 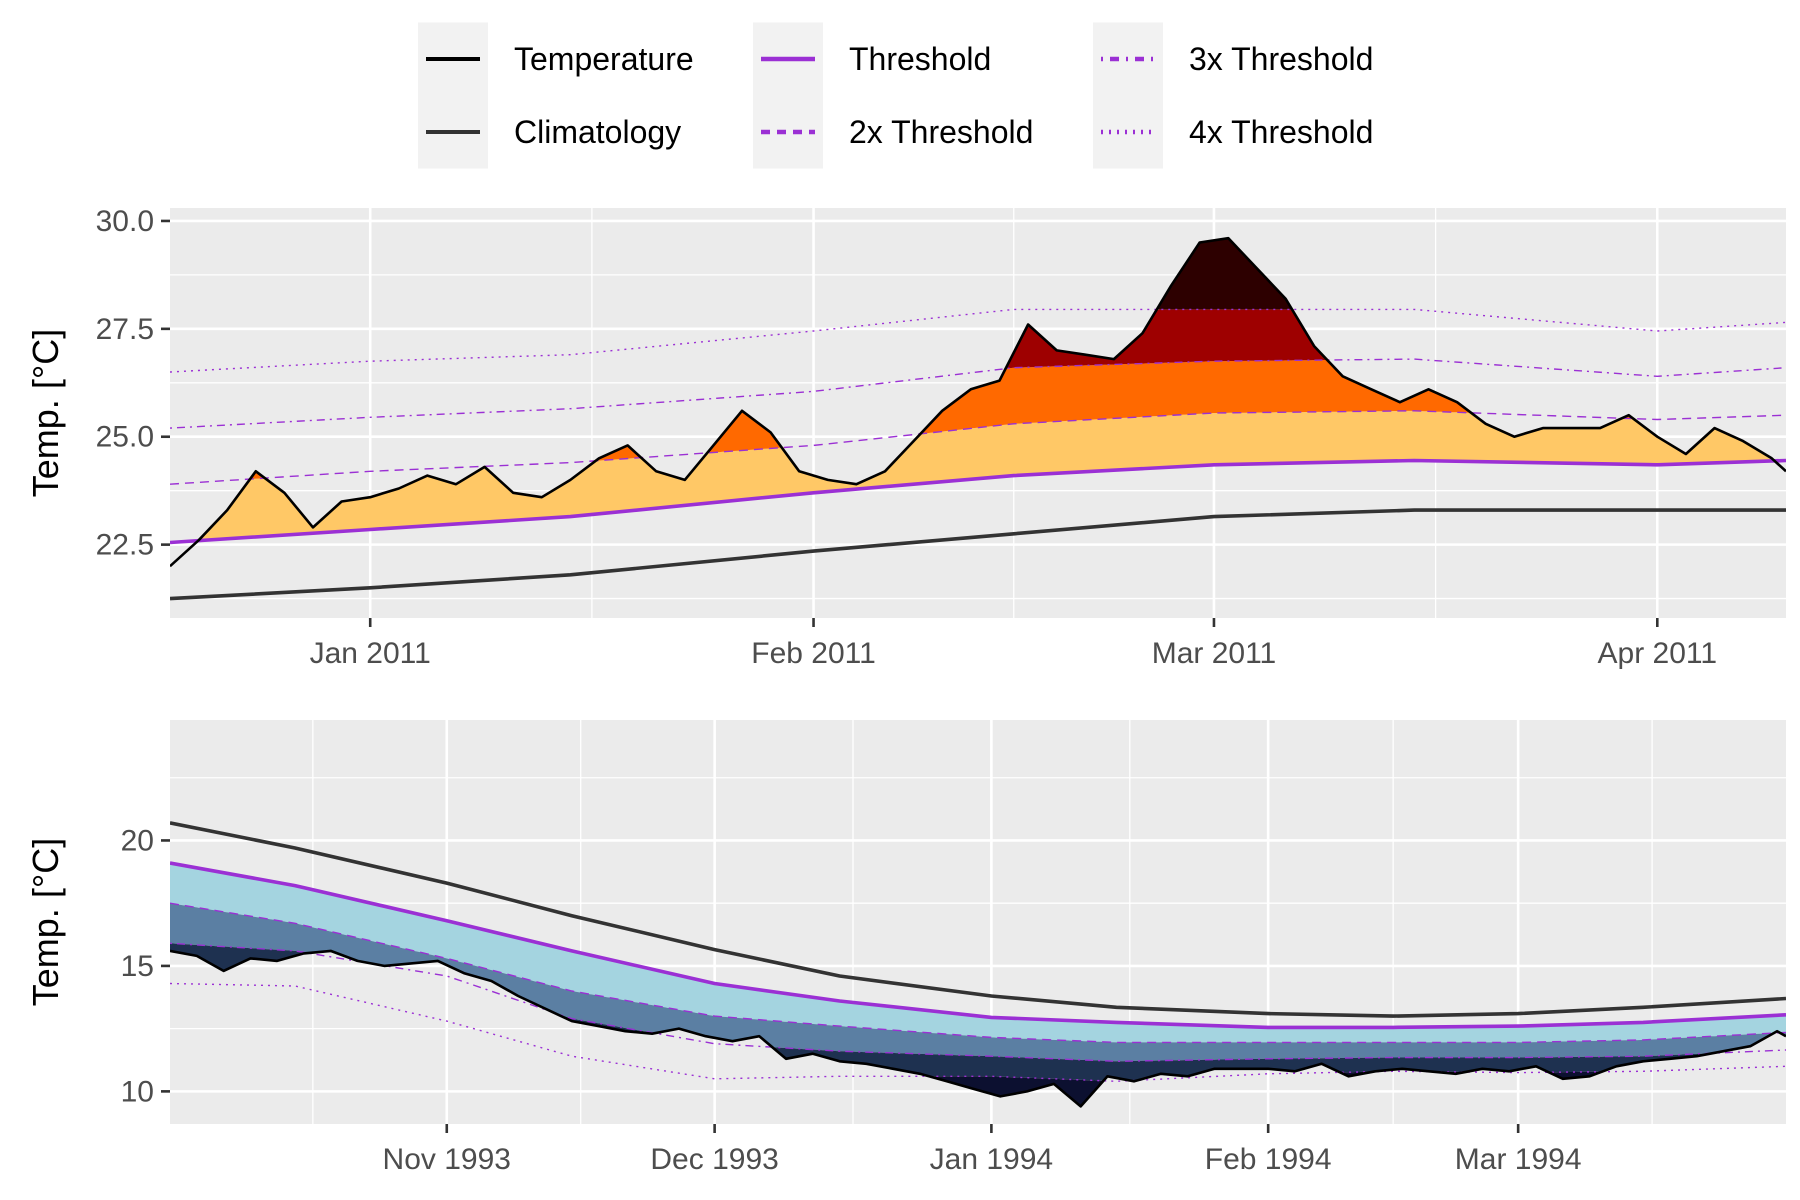 What do you see at coordinates (920, 59) in the screenshot?
I see `legend-label: Threshold` at bounding box center [920, 59].